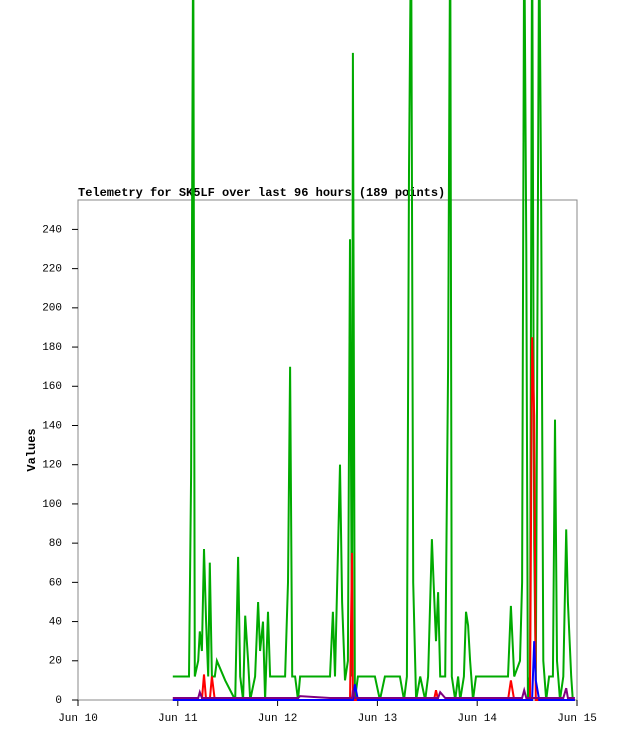 The image size is (618, 741). Describe the element at coordinates (55, 662) in the screenshot. I see `y-tick-label: 20` at that location.